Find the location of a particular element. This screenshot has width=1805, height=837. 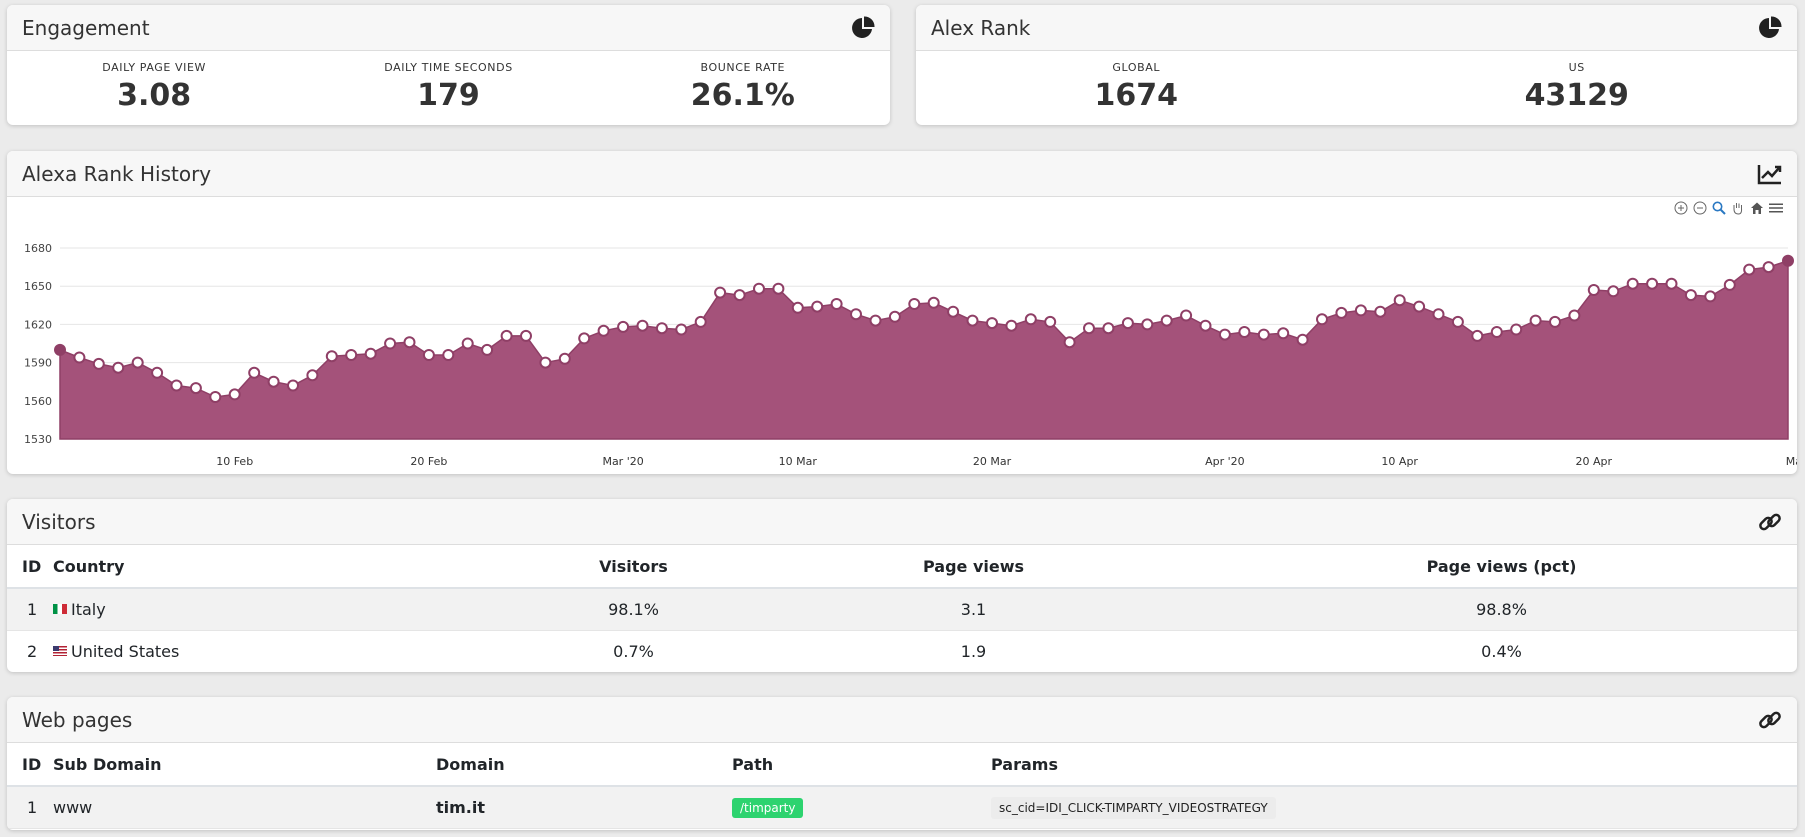

zoom-in-icon is located at coordinates (1681, 208).